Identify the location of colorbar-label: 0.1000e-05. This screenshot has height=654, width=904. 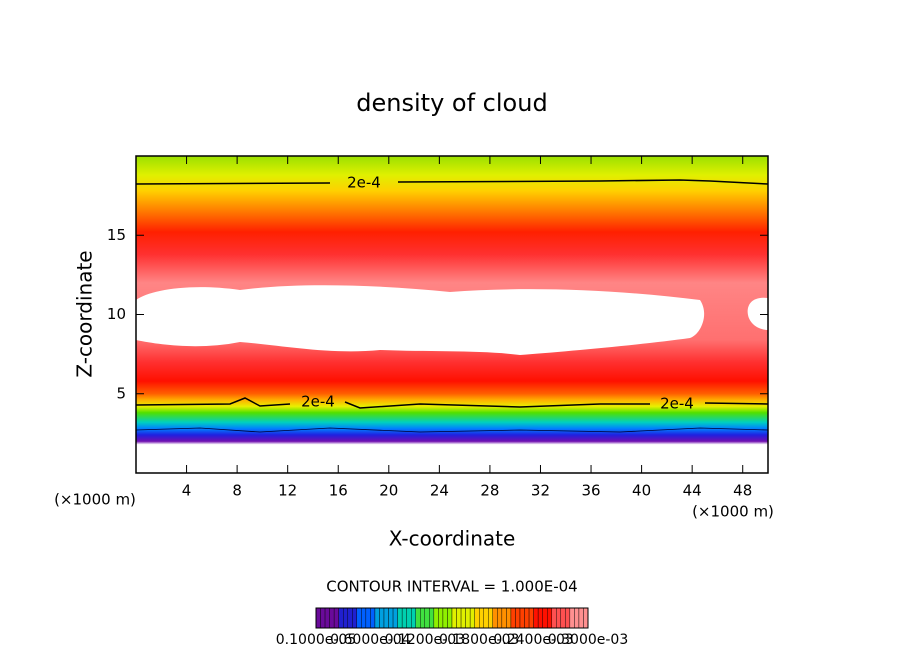
(316, 640).